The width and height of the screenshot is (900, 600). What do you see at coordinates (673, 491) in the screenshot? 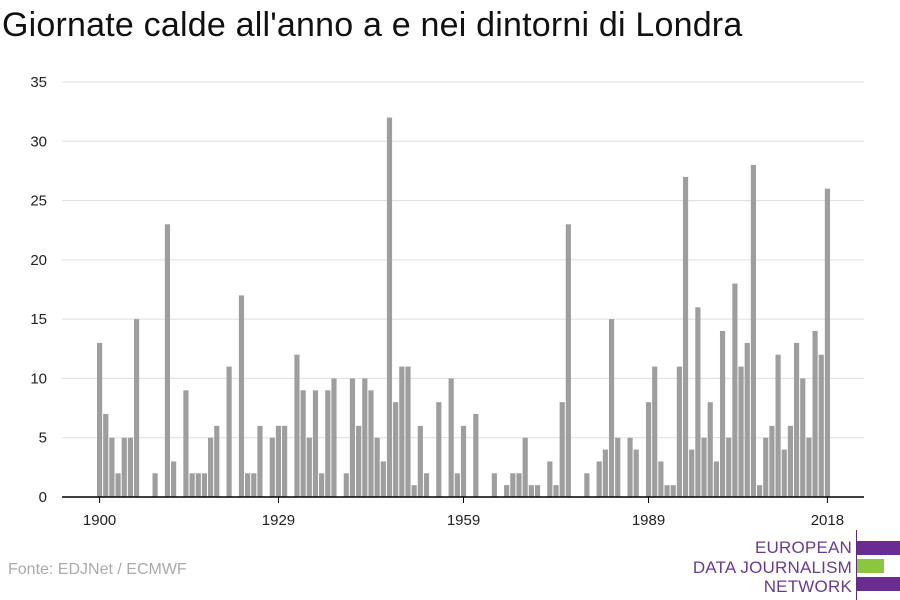
I see `bar-1993` at bounding box center [673, 491].